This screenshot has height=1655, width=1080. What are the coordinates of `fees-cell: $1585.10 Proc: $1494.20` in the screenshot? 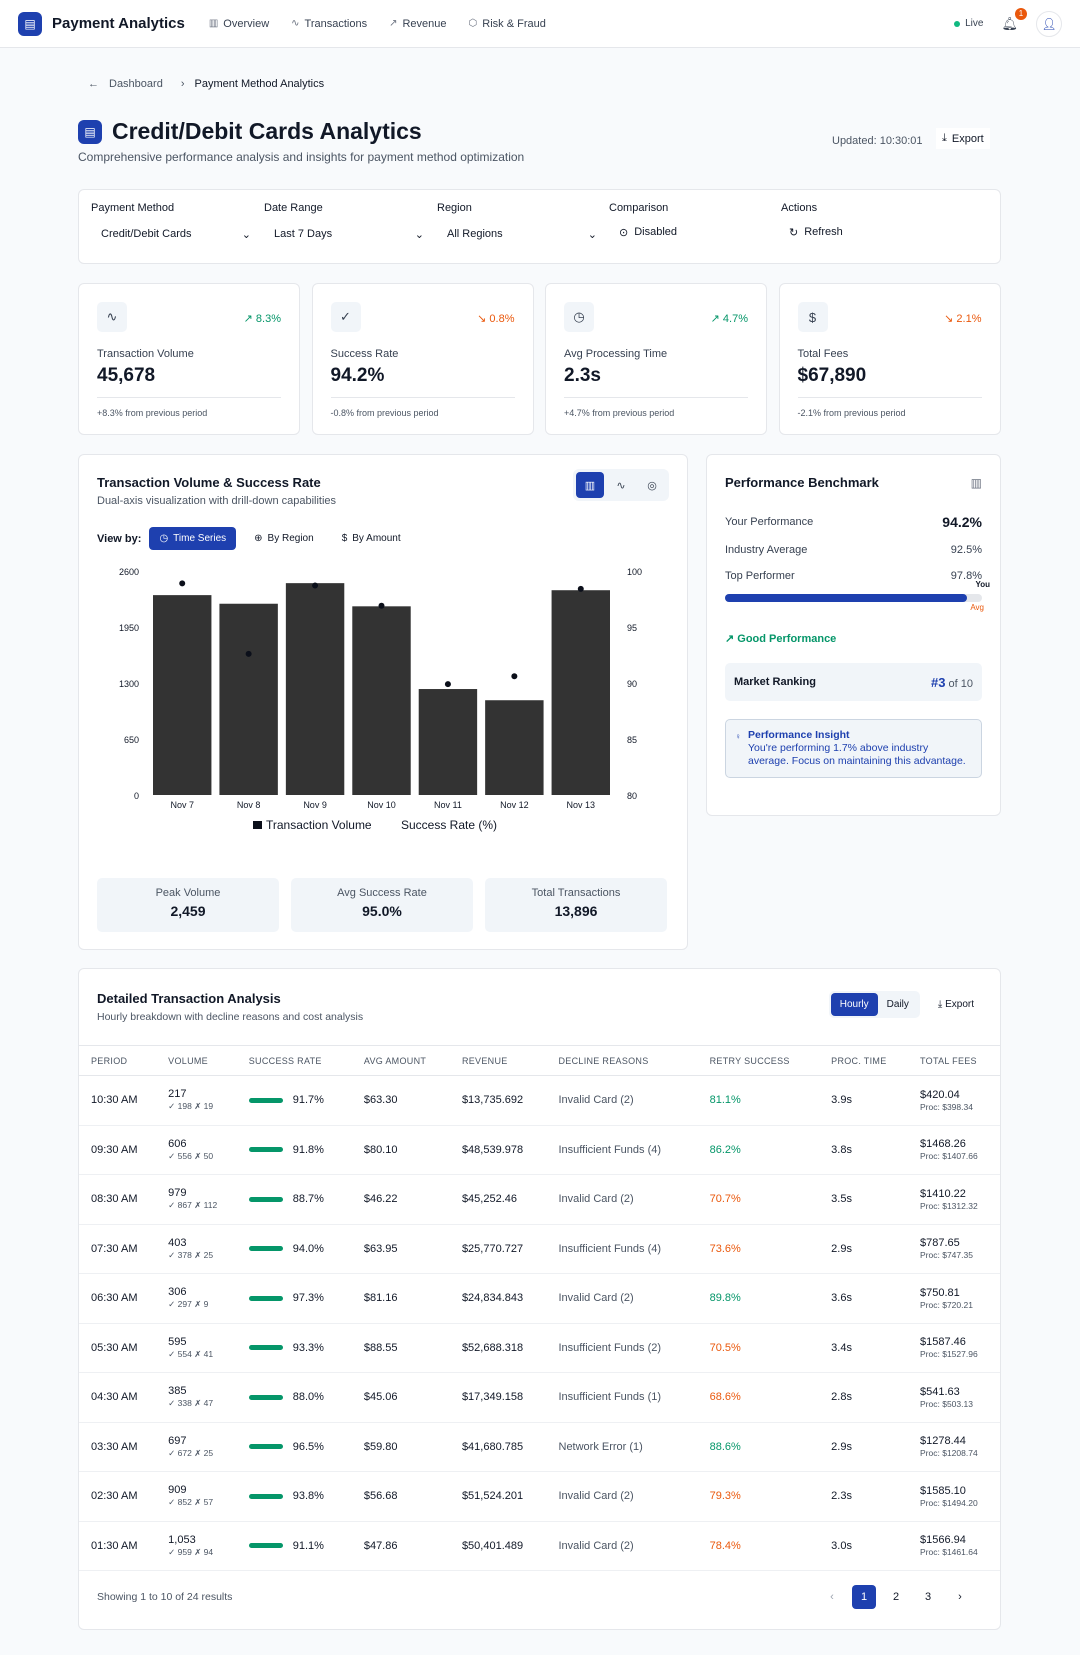 It's located at (954, 1496).